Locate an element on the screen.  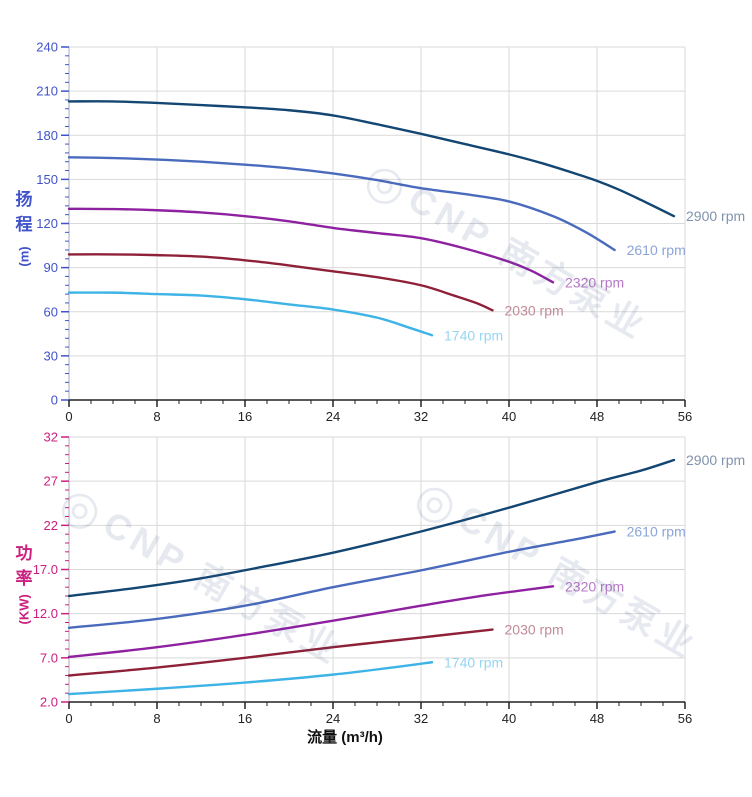
y-tick-label: 7.0 is located at coordinates (49, 657).